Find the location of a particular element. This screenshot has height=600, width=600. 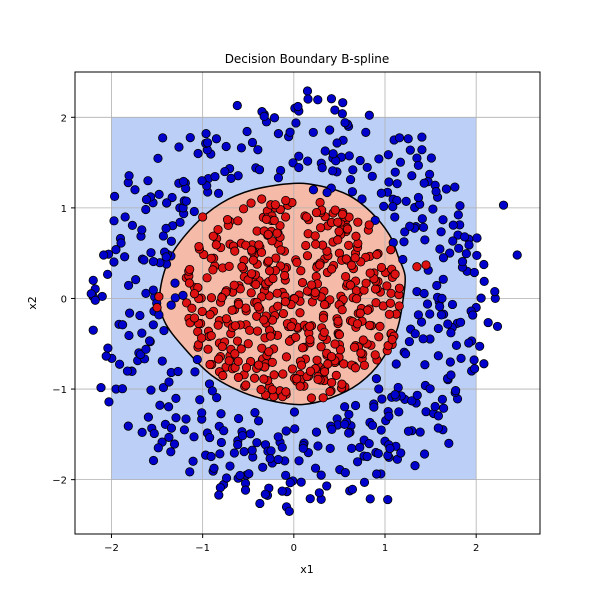

y-axis-ticks: −2 −1 0 1 2 is located at coordinates (63, 300).